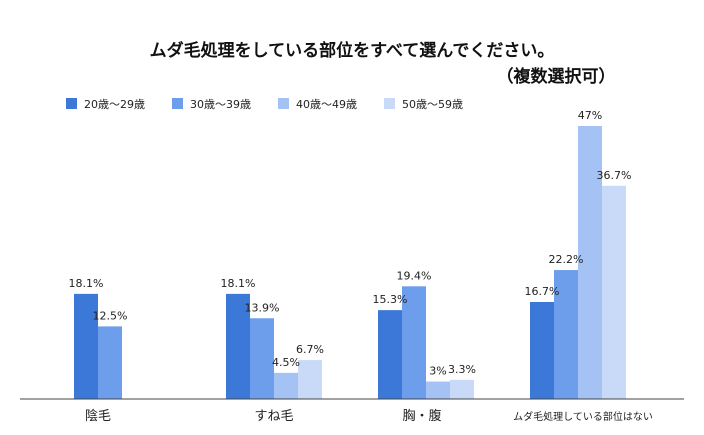 The width and height of the screenshot is (704, 435). Describe the element at coordinates (556, 76) in the screenshot. I see `chart-subtitle: （複数選択可）` at that location.